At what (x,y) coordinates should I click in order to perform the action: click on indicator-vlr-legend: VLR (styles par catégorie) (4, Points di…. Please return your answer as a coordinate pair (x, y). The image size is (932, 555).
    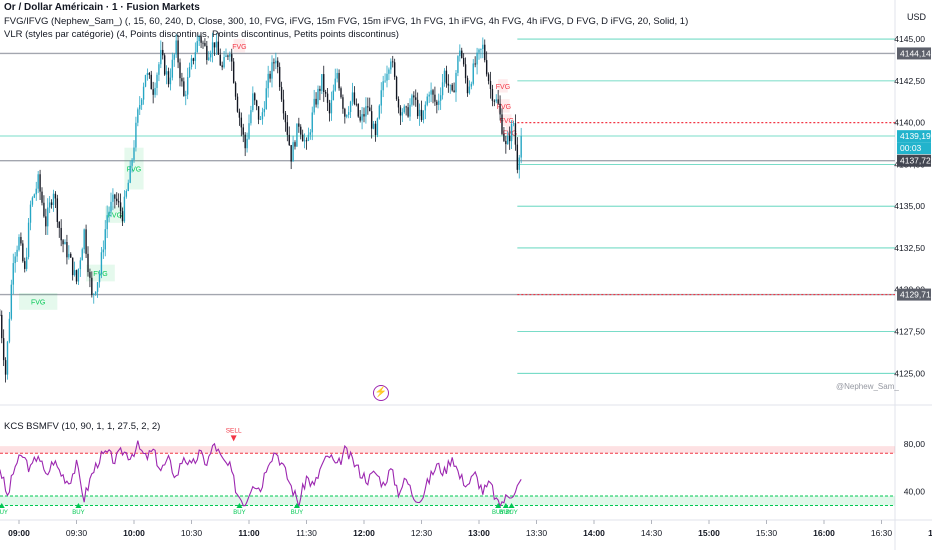
    Looking at the image, I should click on (201, 34).